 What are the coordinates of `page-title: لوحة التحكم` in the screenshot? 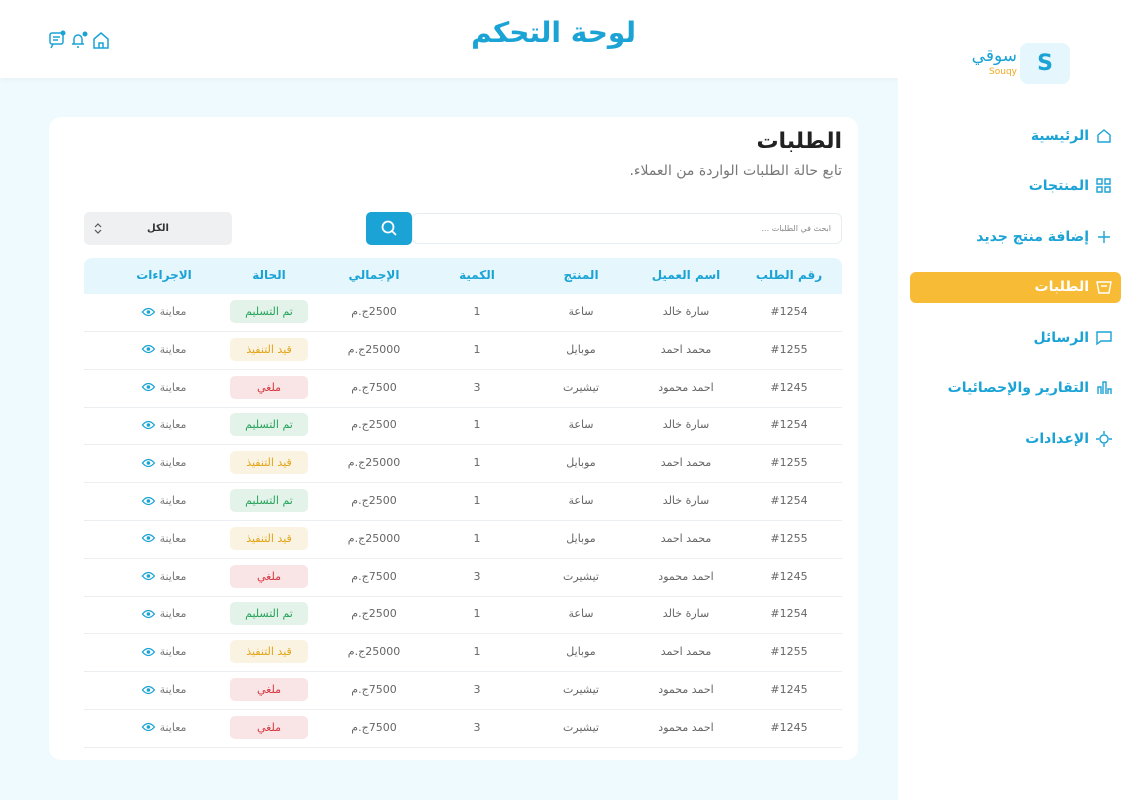 It's located at (553, 32).